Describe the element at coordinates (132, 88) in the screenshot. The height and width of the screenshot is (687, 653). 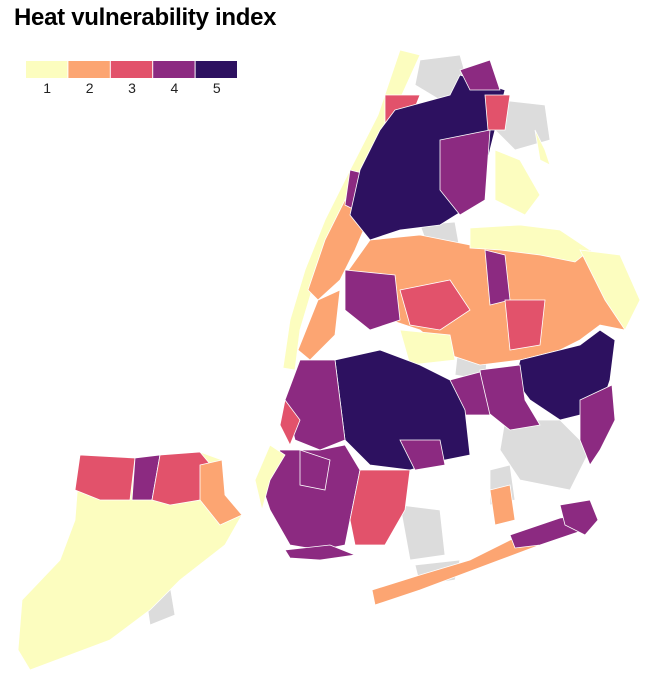
I see `legend-label: 3` at that location.